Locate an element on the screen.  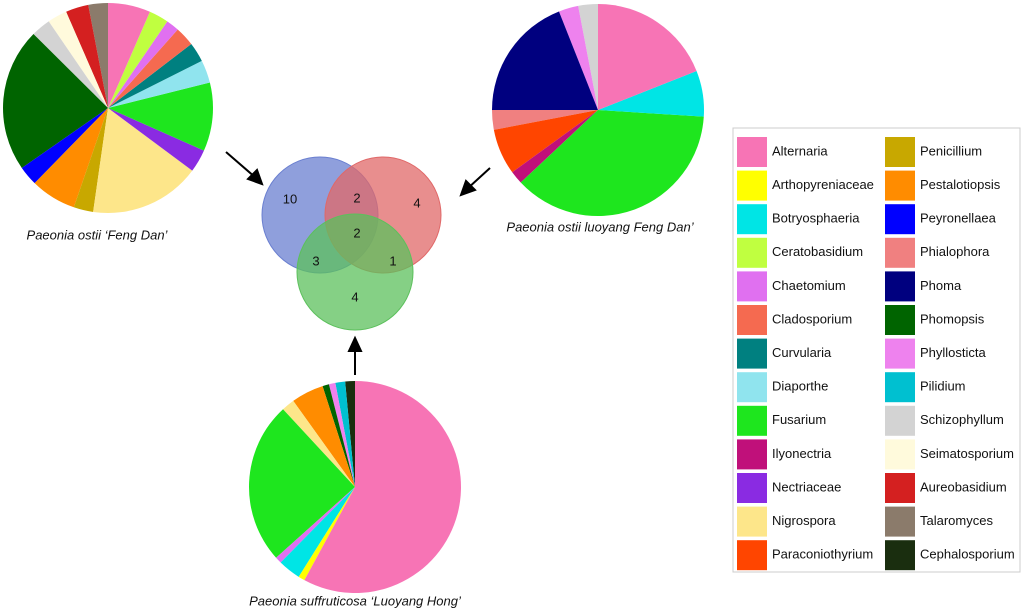
legend-label: Penicillium is located at coordinates (951, 150).